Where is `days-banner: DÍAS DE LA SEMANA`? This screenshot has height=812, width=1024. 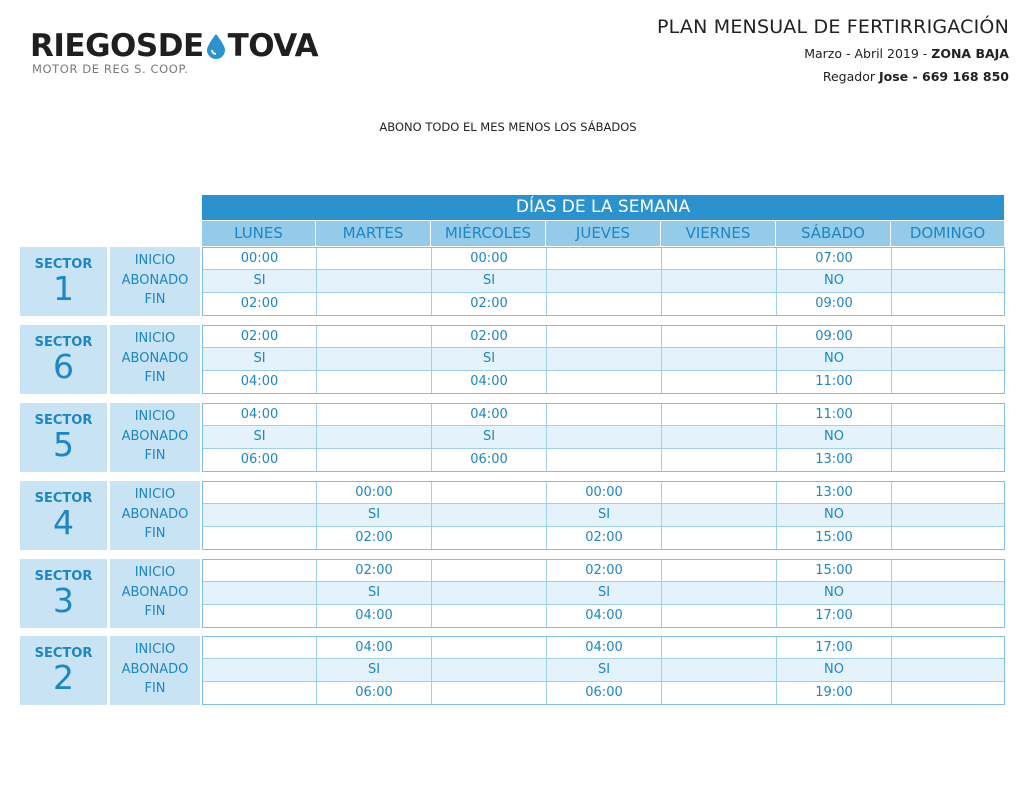 days-banner: DÍAS DE LA SEMANA is located at coordinates (603, 207).